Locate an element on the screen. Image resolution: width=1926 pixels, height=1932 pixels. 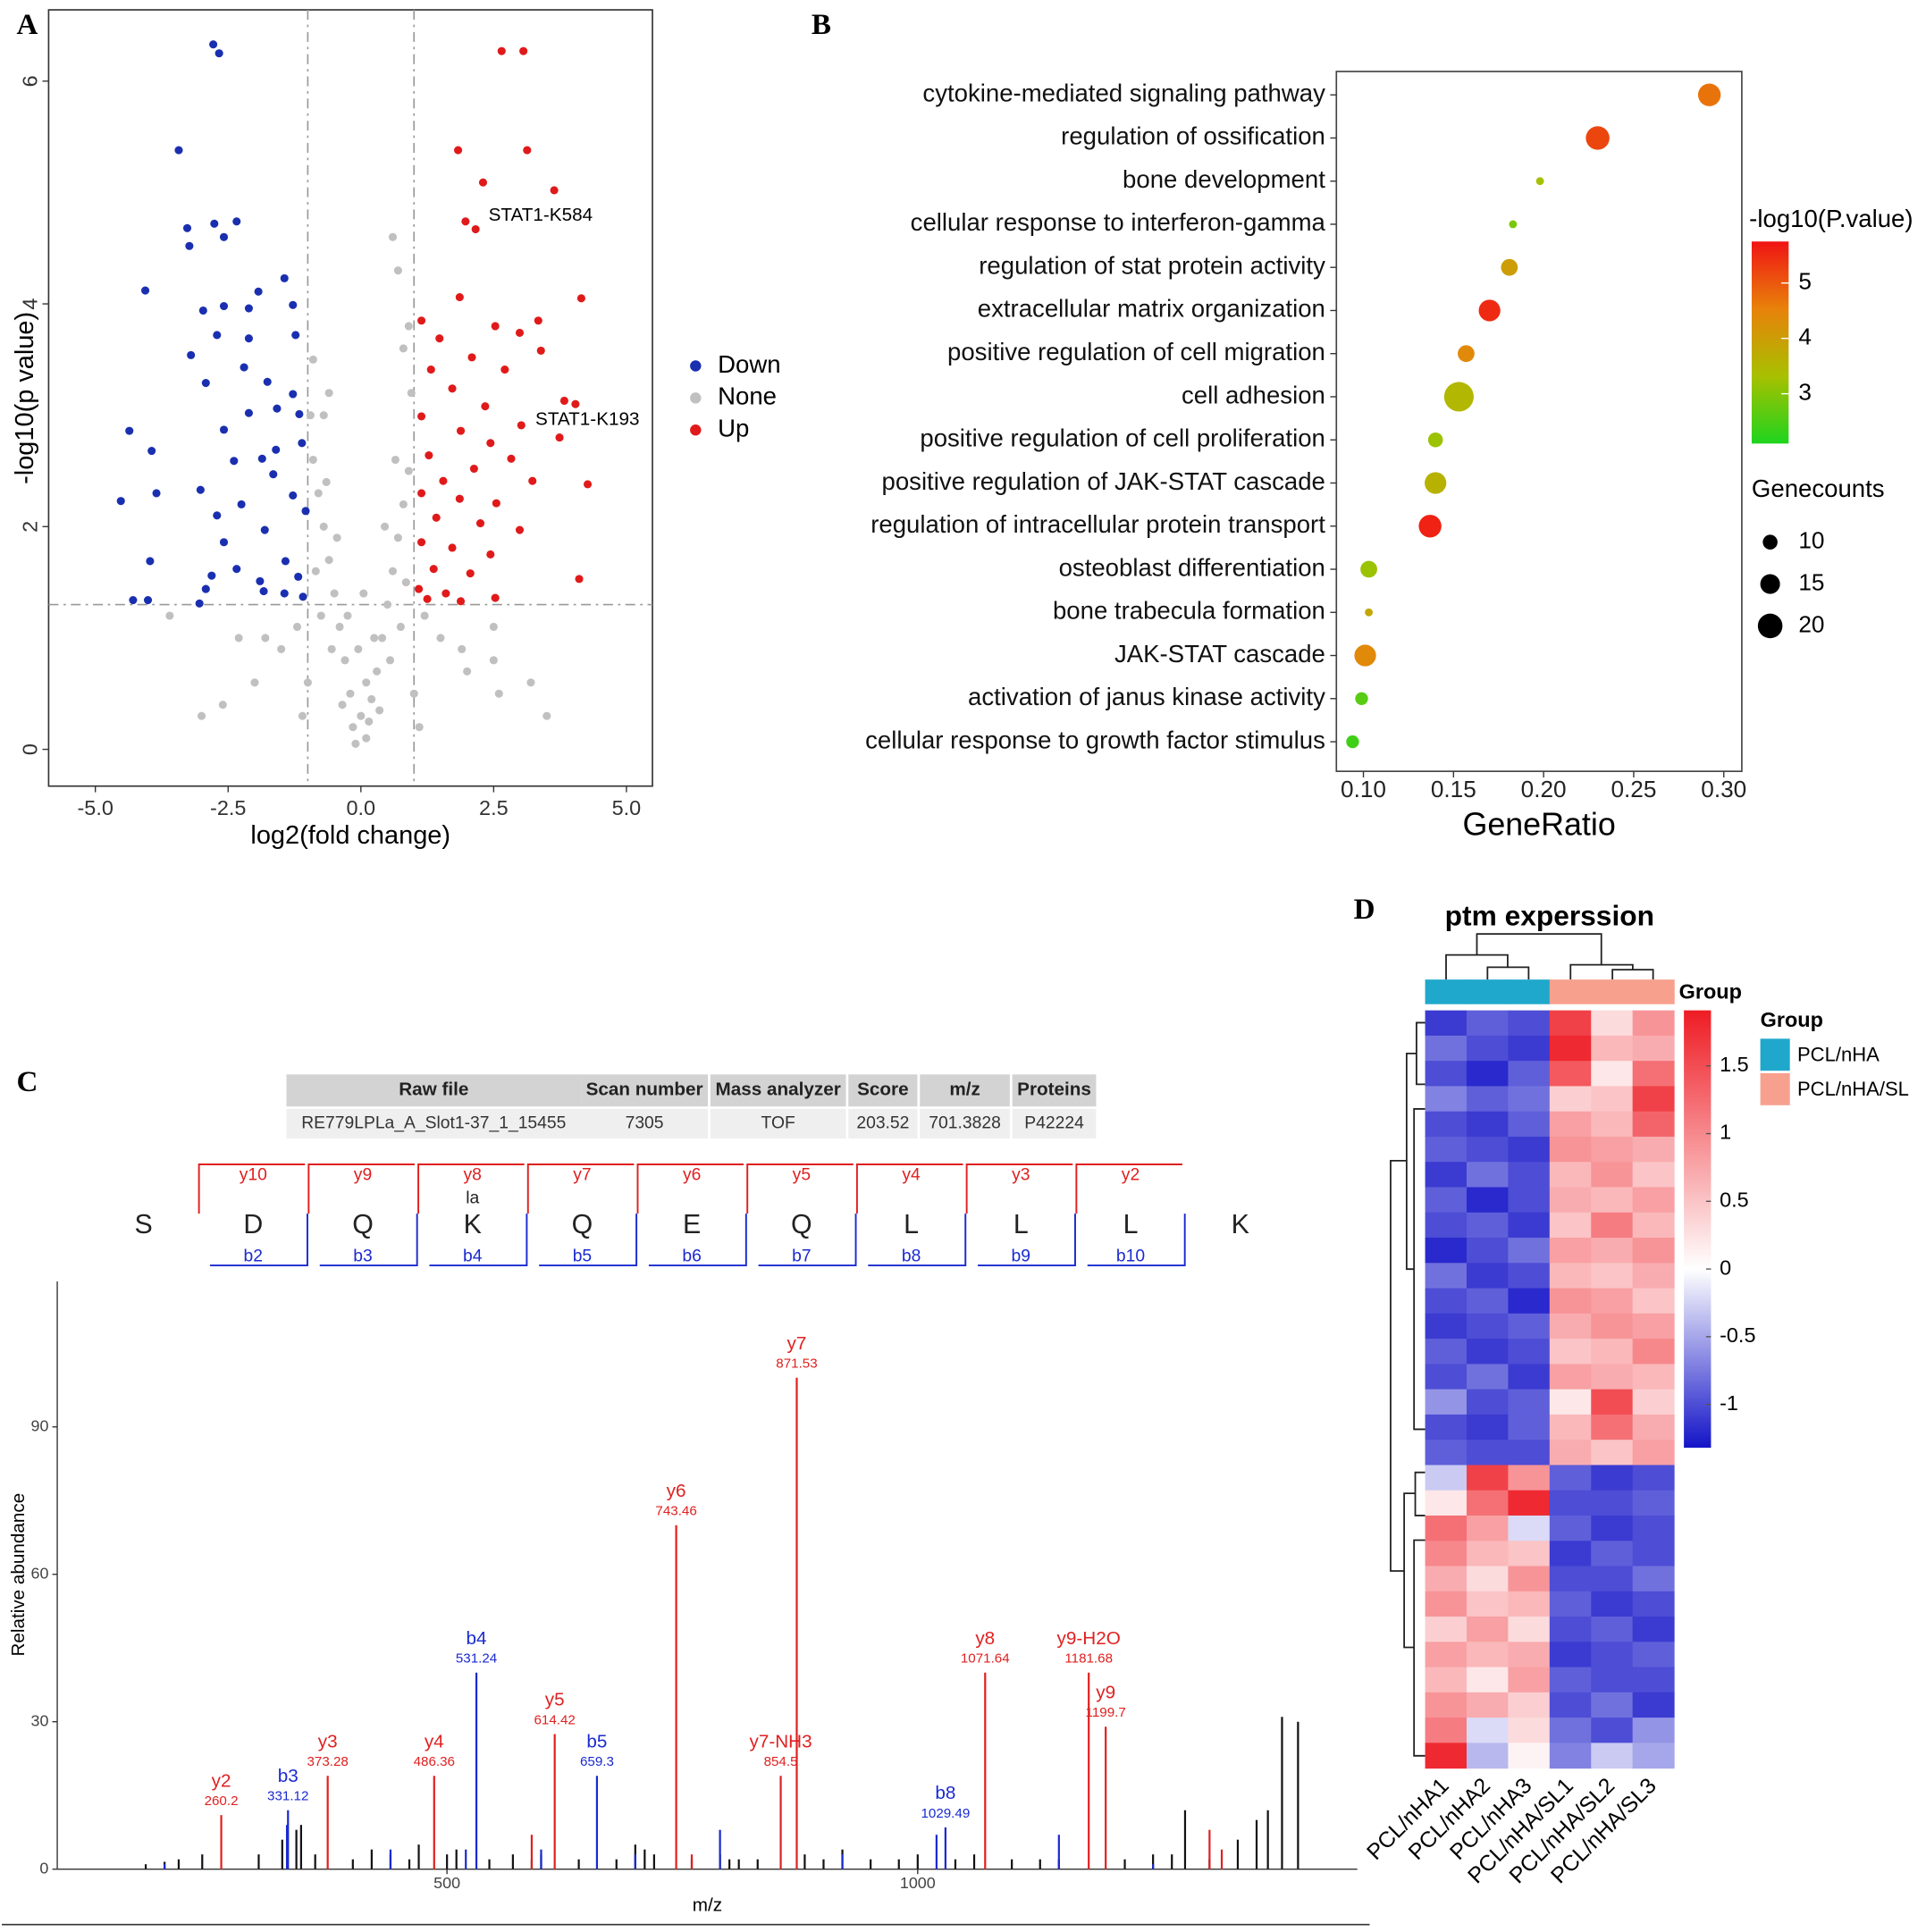
y-tick-label: osteoblast differentiation is located at coordinates (1192, 567).